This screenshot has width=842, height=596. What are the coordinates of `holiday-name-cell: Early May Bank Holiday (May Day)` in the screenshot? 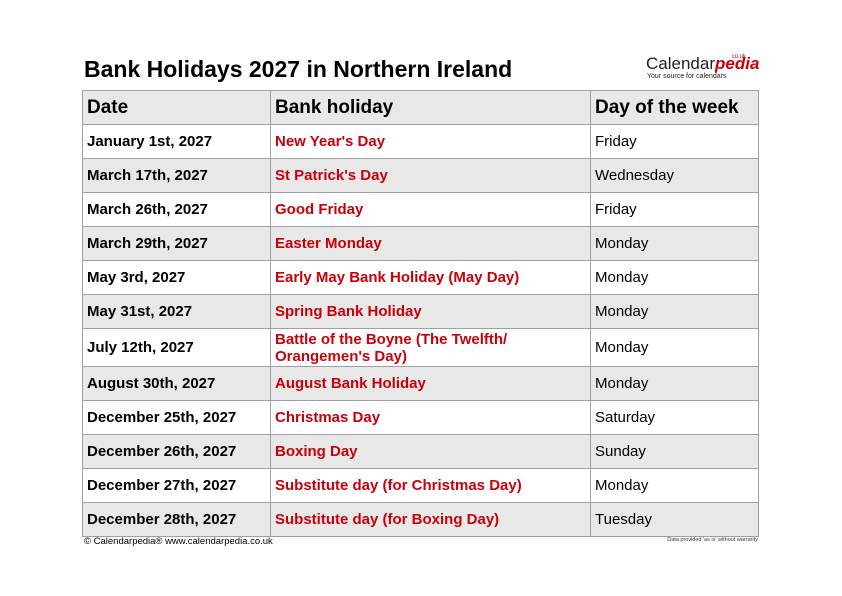 It's located at (430, 277).